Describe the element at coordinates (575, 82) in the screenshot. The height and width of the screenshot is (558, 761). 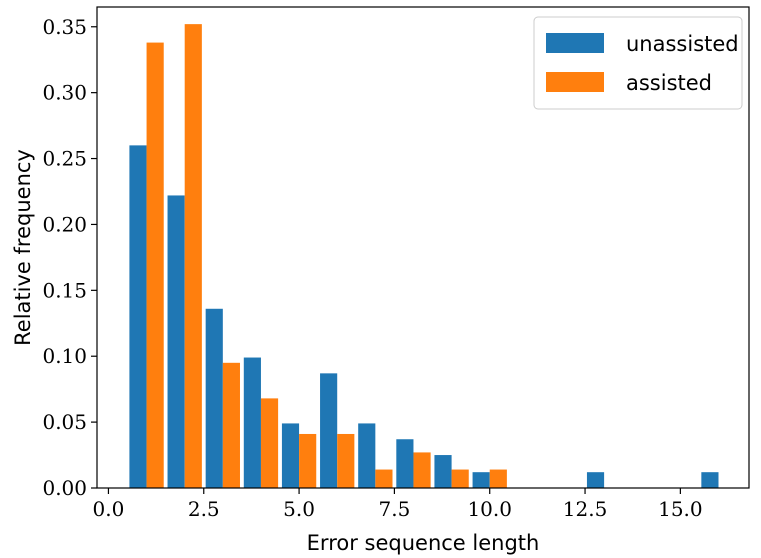
I see `legend-swatch-assisted` at that location.